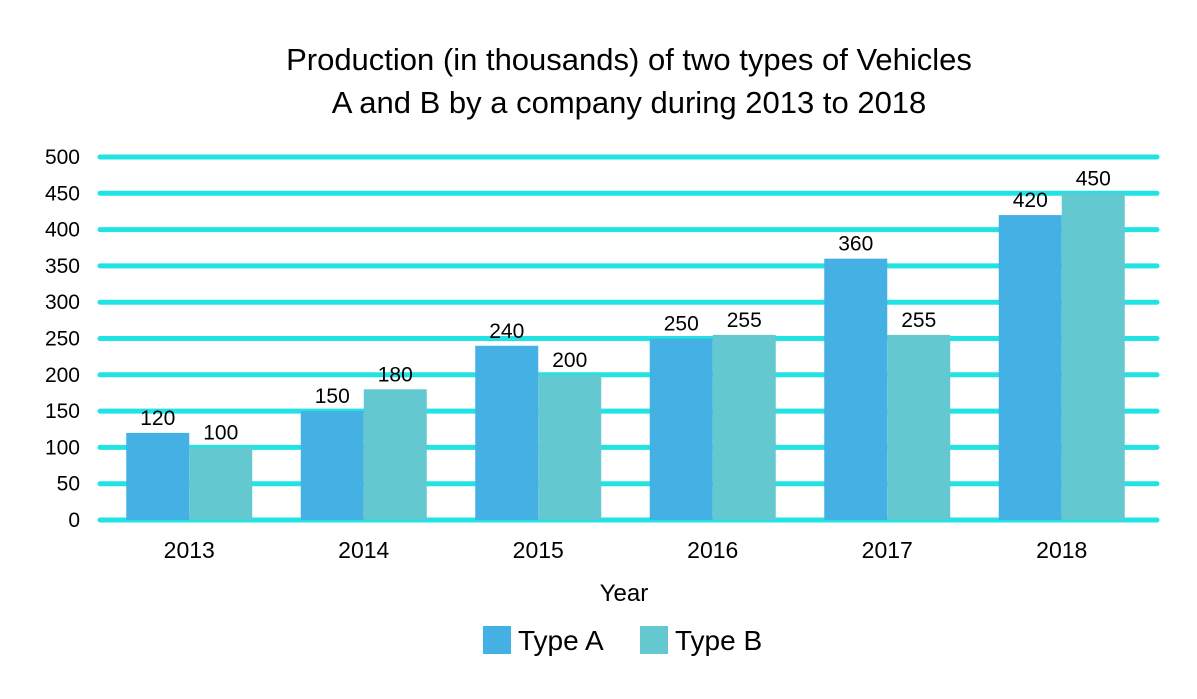  Describe the element at coordinates (681, 324) in the screenshot. I see `data-label: 250` at that location.